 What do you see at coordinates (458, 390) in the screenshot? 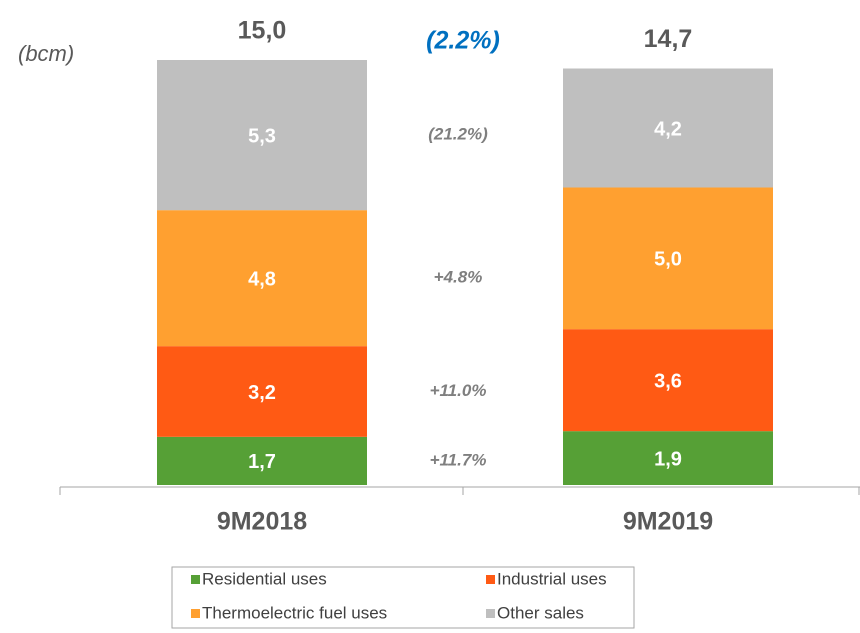
I see `change-label: +11.0%` at bounding box center [458, 390].